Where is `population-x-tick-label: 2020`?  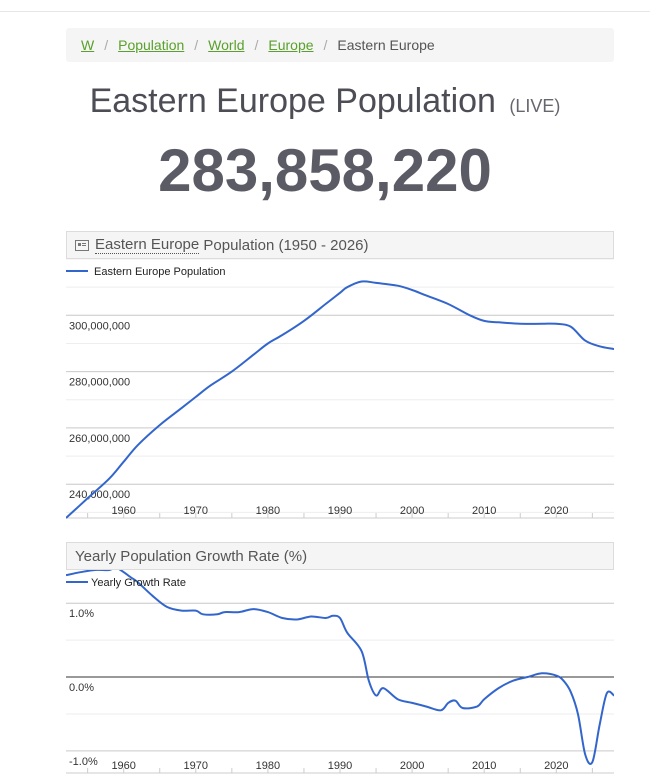 population-x-tick-label: 2020 is located at coordinates (556, 511).